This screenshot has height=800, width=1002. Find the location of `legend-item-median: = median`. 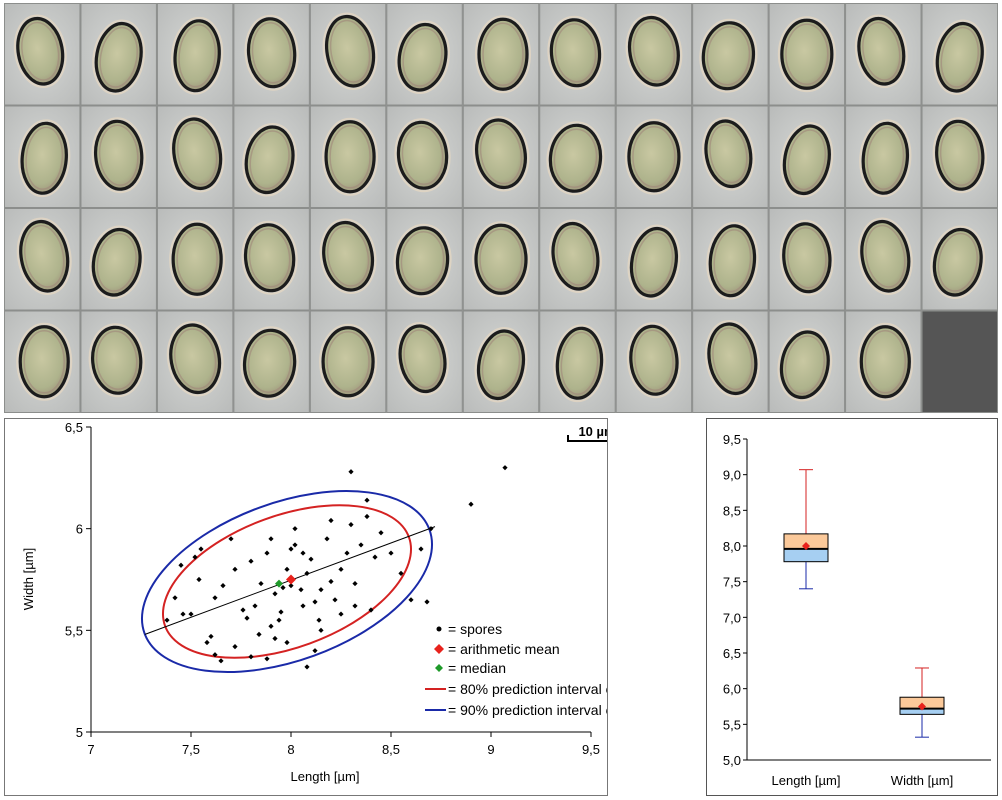

legend-item-median: = median is located at coordinates (470, 668).